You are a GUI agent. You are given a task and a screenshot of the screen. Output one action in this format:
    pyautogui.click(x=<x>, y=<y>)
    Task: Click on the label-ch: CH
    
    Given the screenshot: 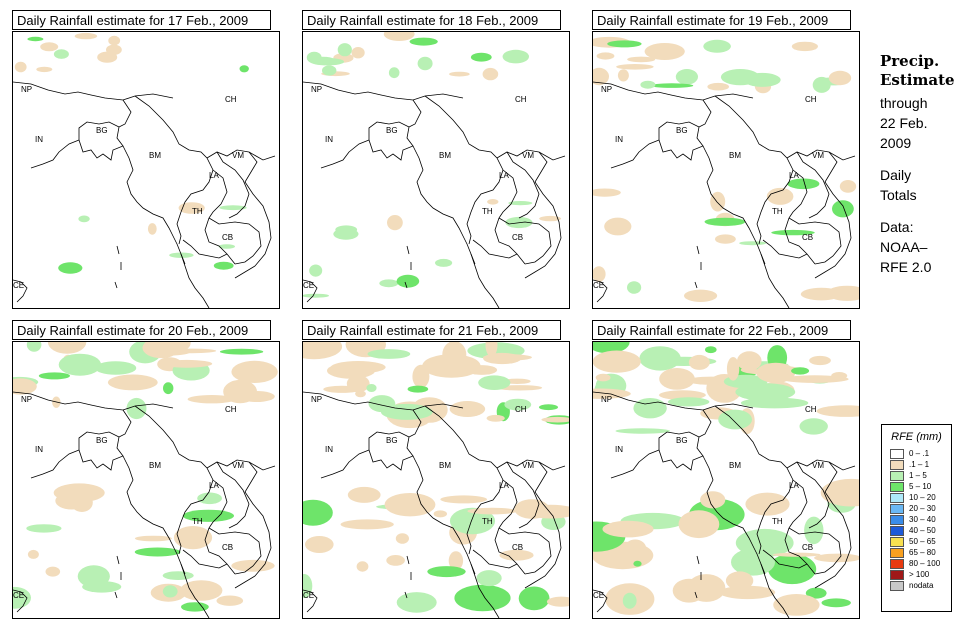 What is the action you would take?
    pyautogui.click(x=811, y=409)
    